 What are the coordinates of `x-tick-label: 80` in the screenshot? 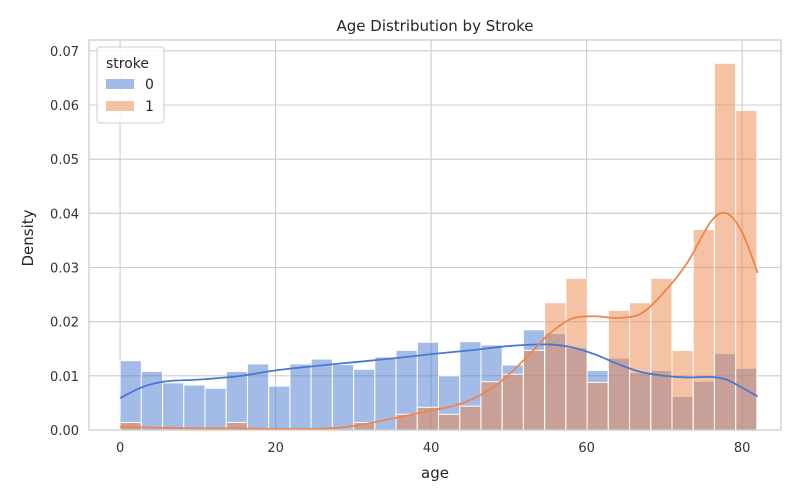 It's located at (742, 448).